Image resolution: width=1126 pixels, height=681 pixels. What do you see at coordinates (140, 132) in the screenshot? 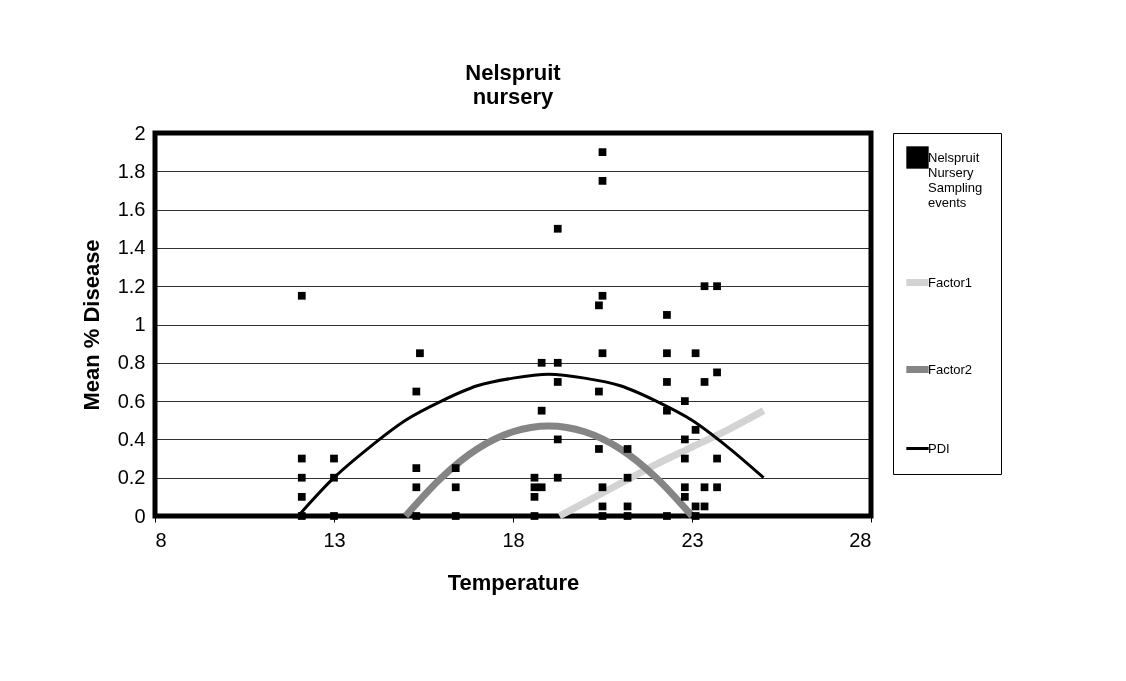
I see `y-tick-label: 2` at bounding box center [140, 132].